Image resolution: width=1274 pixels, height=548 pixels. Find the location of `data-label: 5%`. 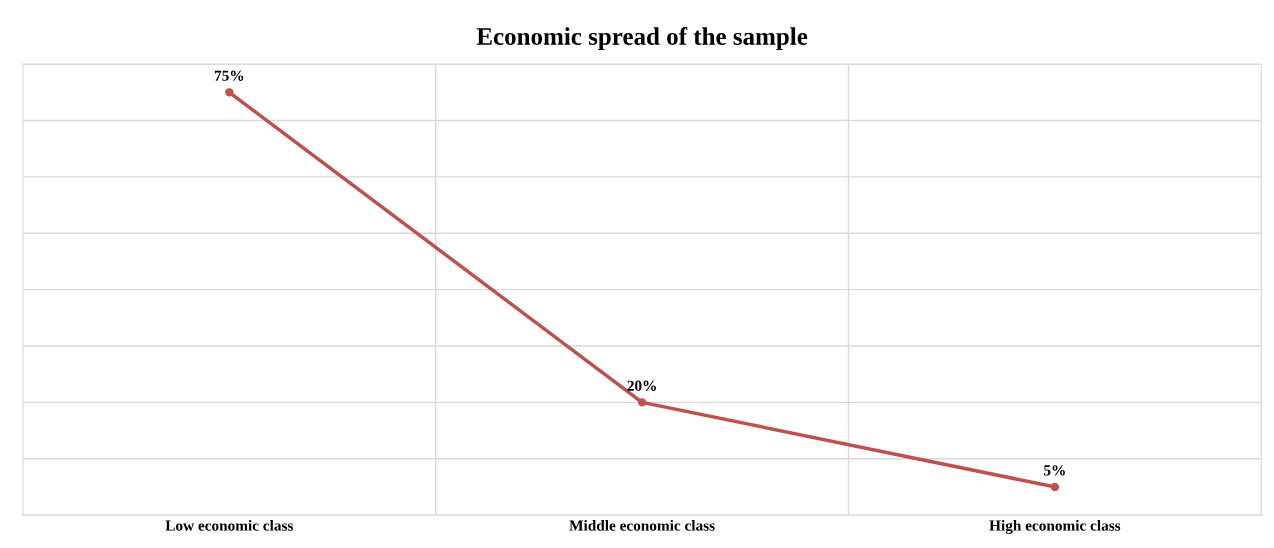

data-label: 5% is located at coordinates (1054, 470).